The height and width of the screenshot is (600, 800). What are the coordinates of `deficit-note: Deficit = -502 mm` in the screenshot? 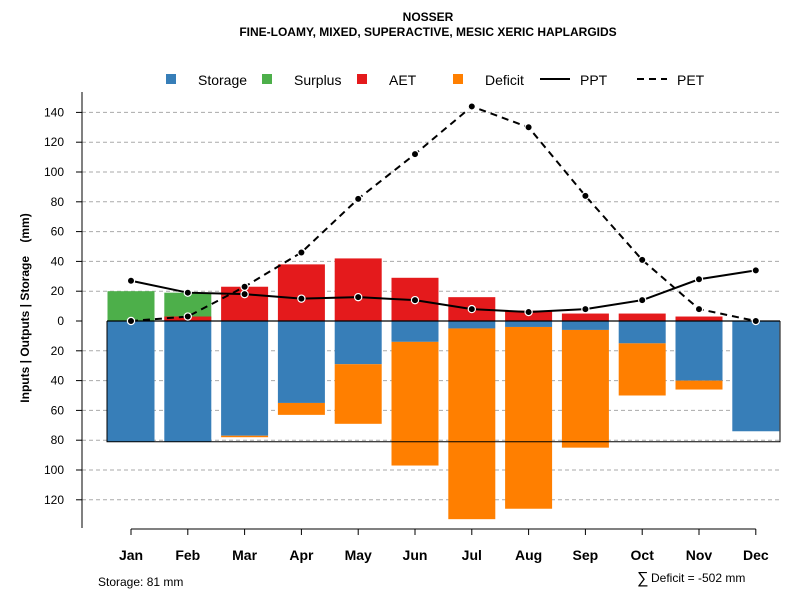 It's located at (698, 578).